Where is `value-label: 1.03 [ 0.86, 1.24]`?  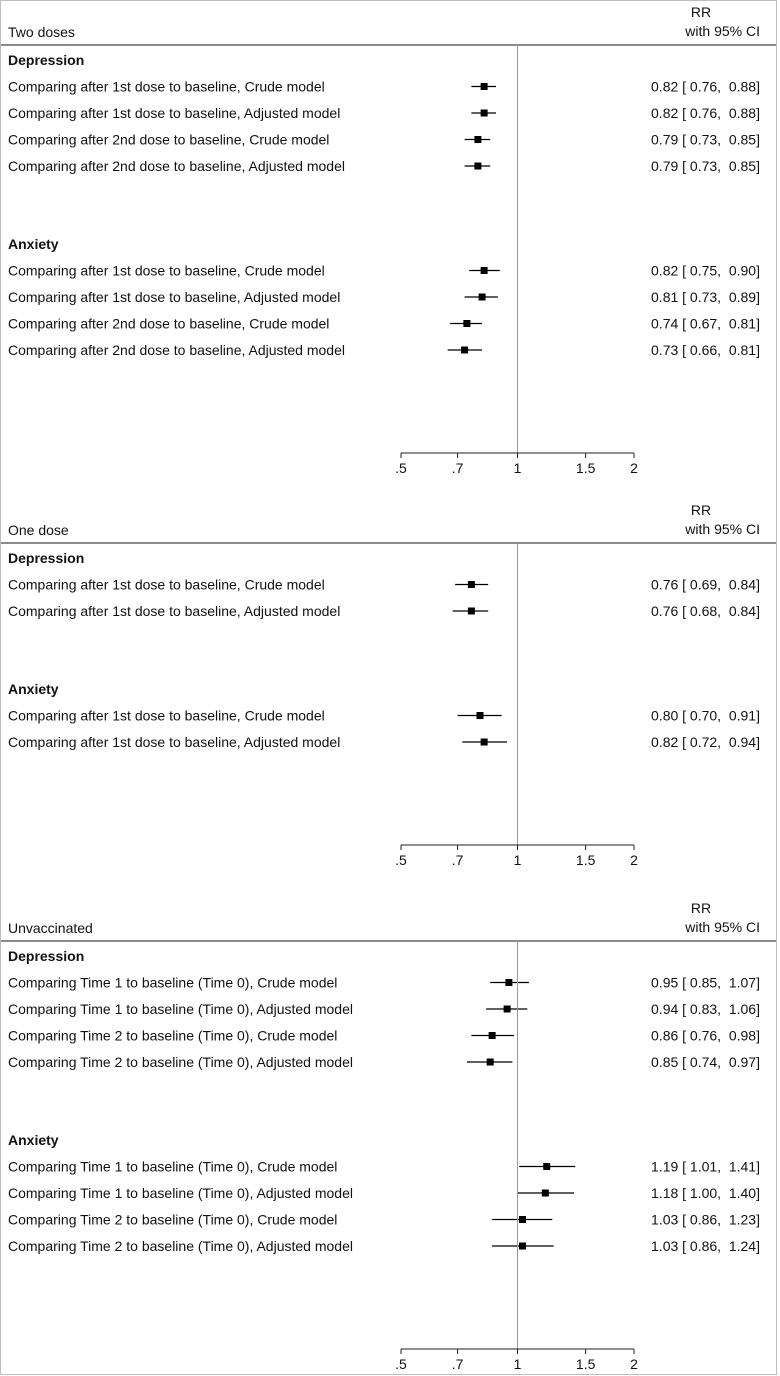
value-label: 1.03 [ 0.86, 1.24] is located at coordinates (705, 1246).